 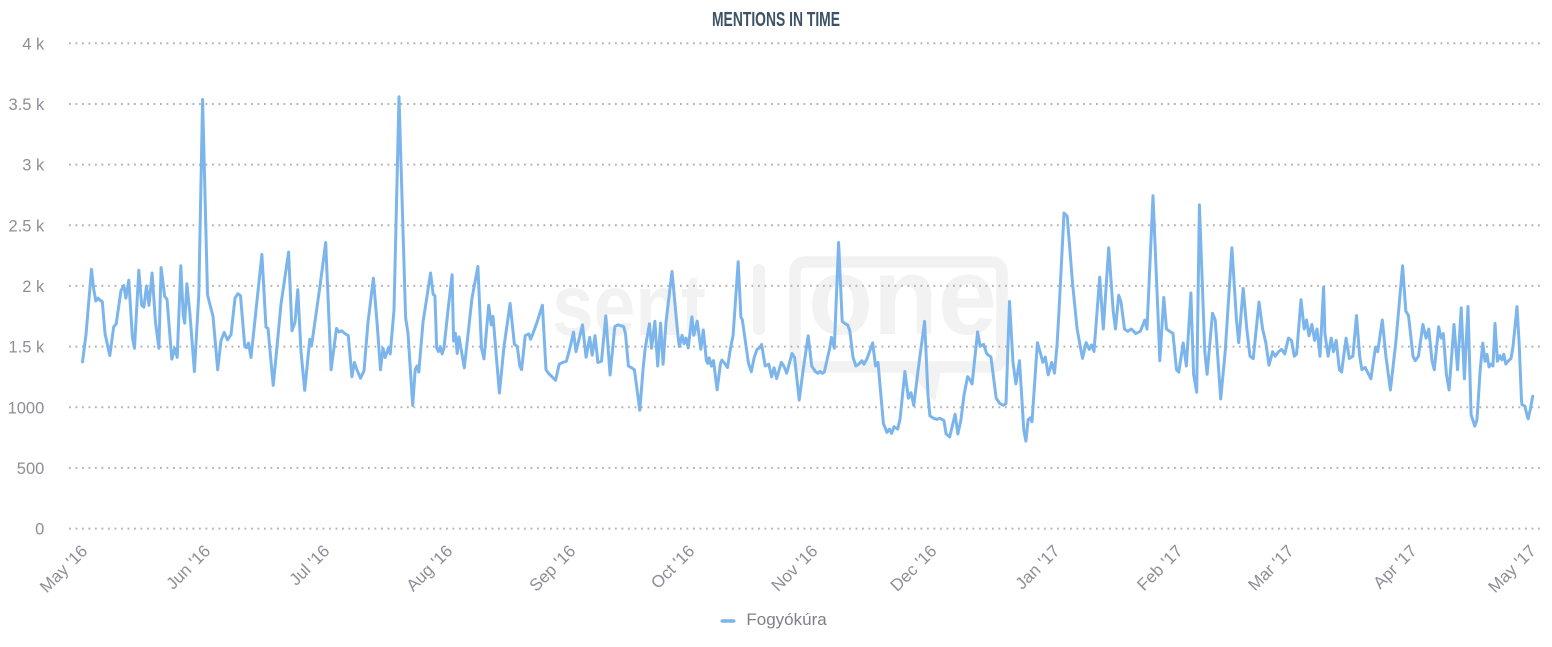 What do you see at coordinates (26, 408) in the screenshot?
I see `svg-text: 1000` at bounding box center [26, 408].